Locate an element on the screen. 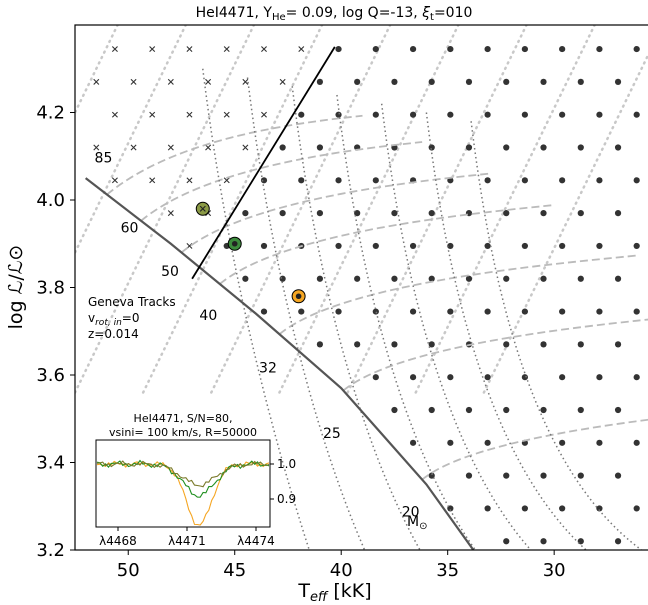 The height and width of the screenshot is (605, 648). inset-y-ticks: 1.0 0.9 is located at coordinates (283, 481).